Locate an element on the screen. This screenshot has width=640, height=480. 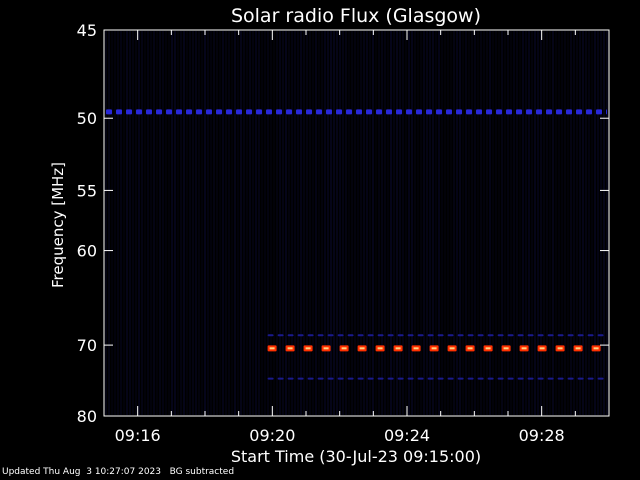
y-tick-label: 80 is located at coordinates (87, 416).